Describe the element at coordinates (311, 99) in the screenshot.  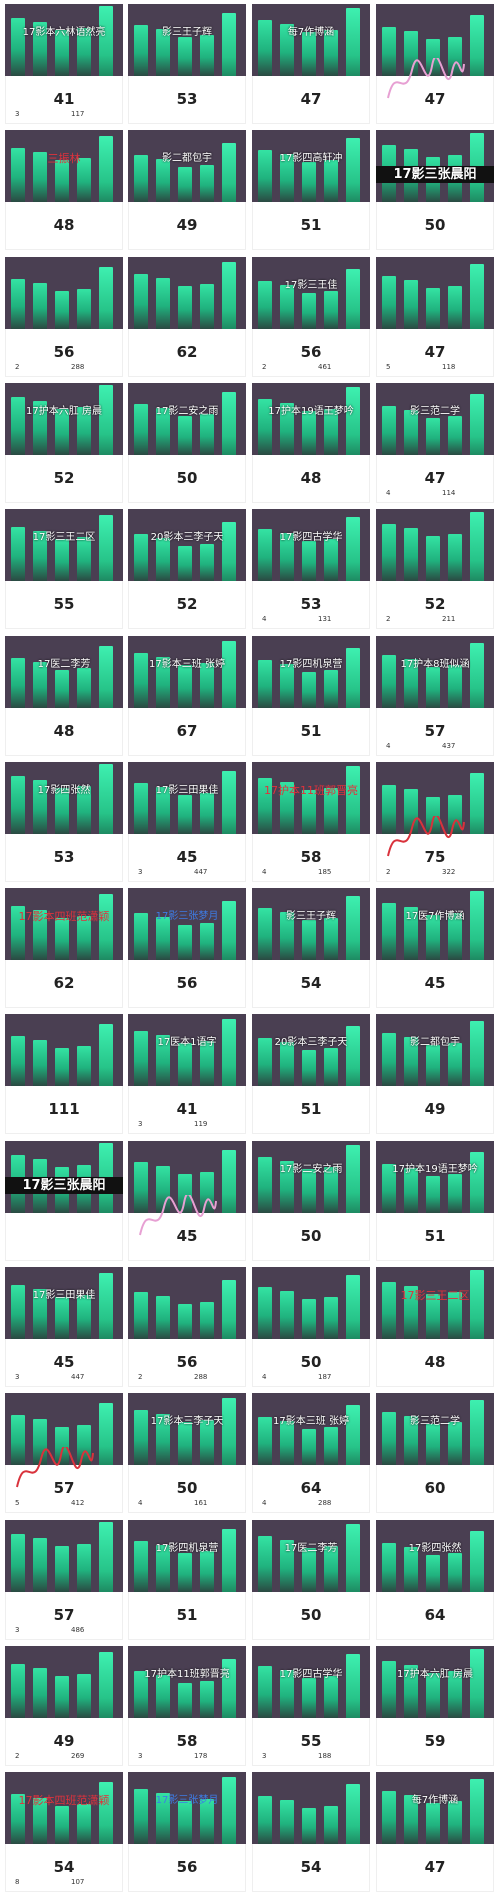
I see `big-number: 47` at that location.